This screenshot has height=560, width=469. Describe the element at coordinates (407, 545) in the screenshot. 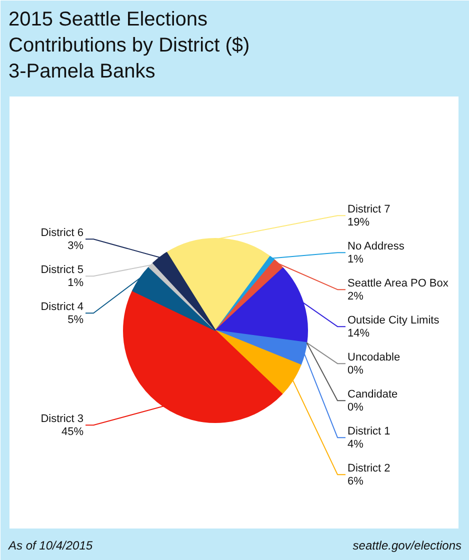

I see `text: seattle.gov/elections` at that location.